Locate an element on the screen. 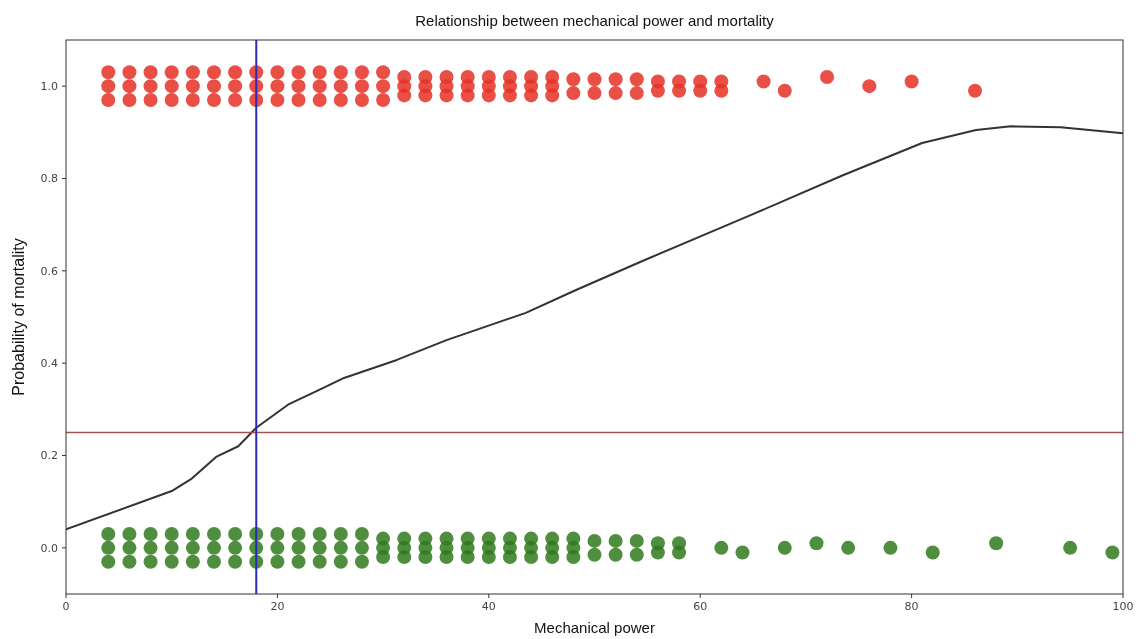  y-tick-label: 0.6 is located at coordinates (49, 271).